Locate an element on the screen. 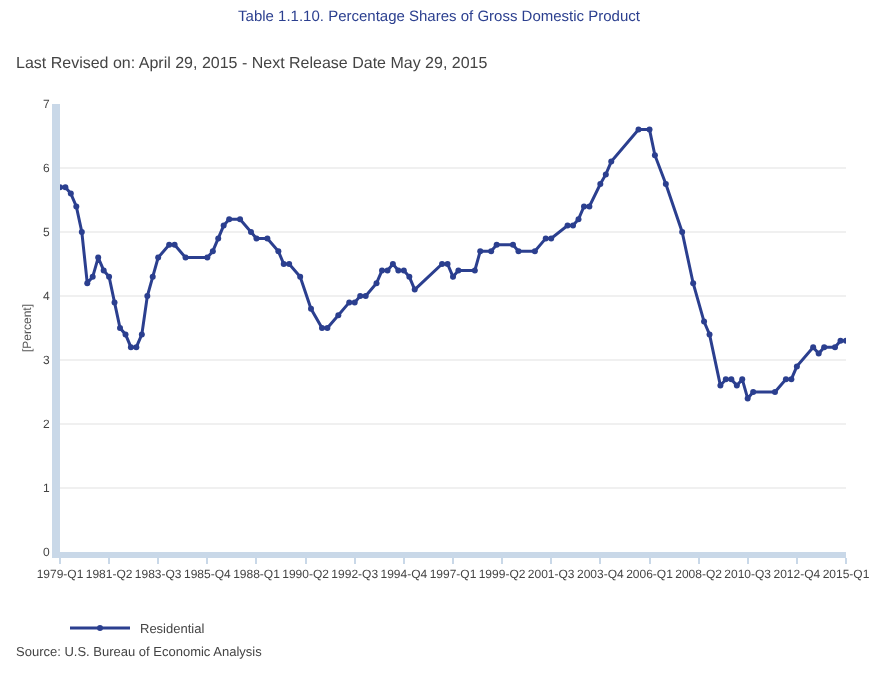  chart-subtitle: Last Revised on: April 29, 2015 - Next Release Date May 29, 2015 is located at coordinates (252, 63).